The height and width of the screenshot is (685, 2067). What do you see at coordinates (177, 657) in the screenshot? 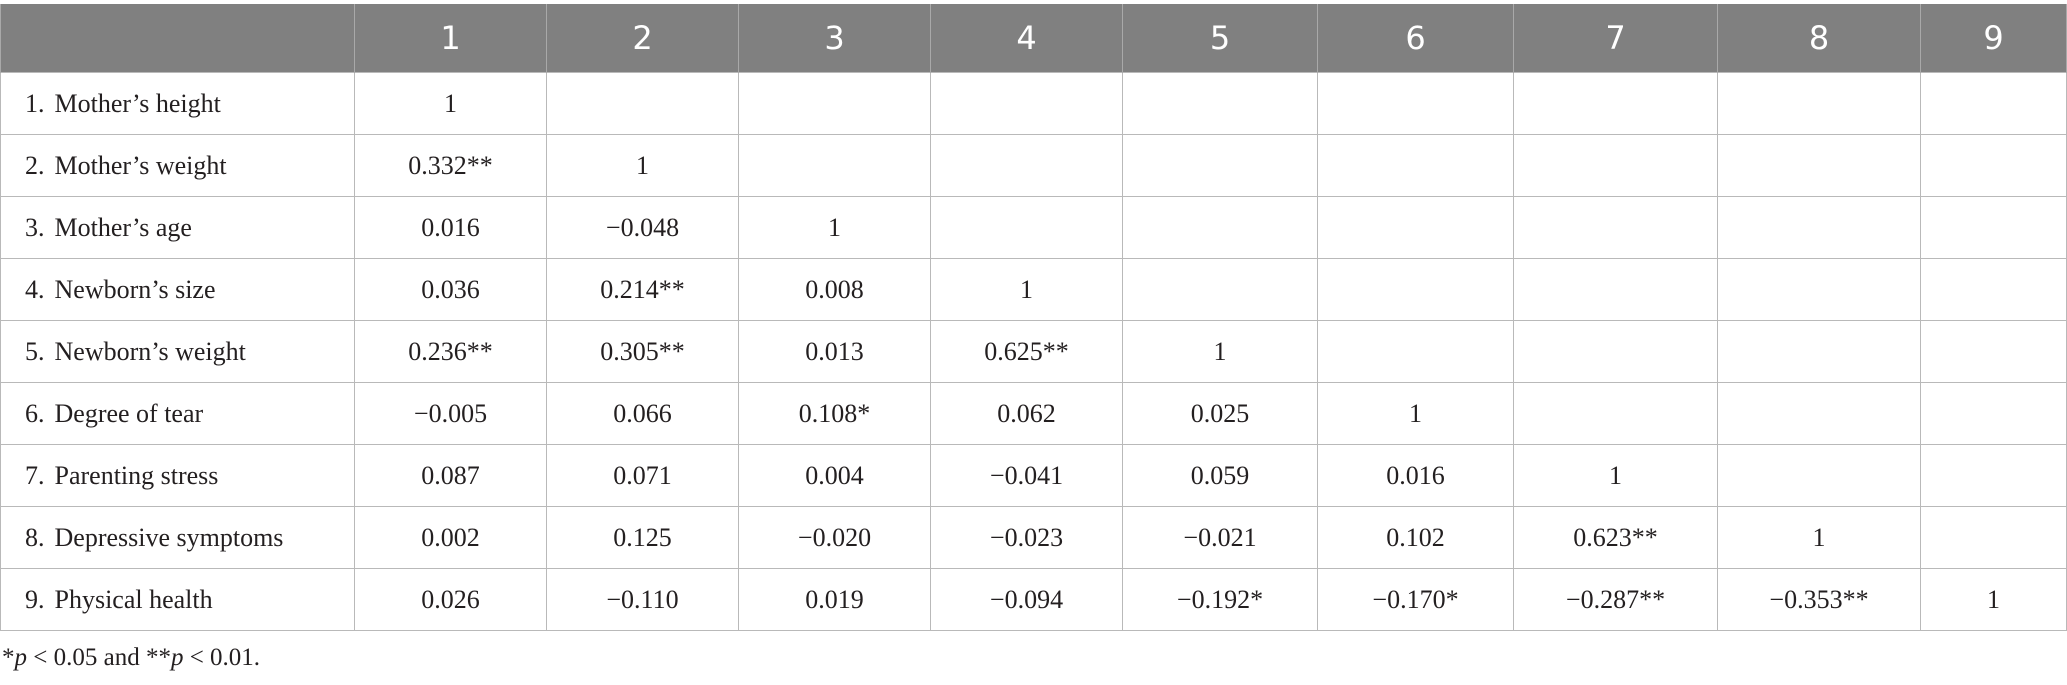
I see `footnote-p-symbol-2: p` at bounding box center [177, 657].